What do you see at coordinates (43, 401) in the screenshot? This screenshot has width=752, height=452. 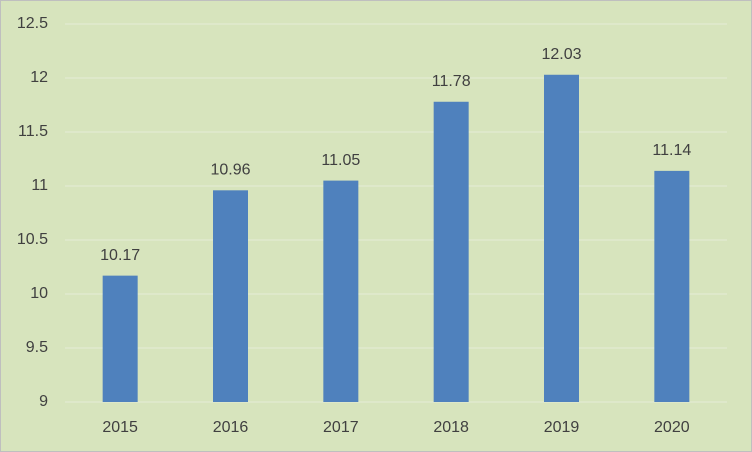 I see `y-tick-label: 9` at bounding box center [43, 401].